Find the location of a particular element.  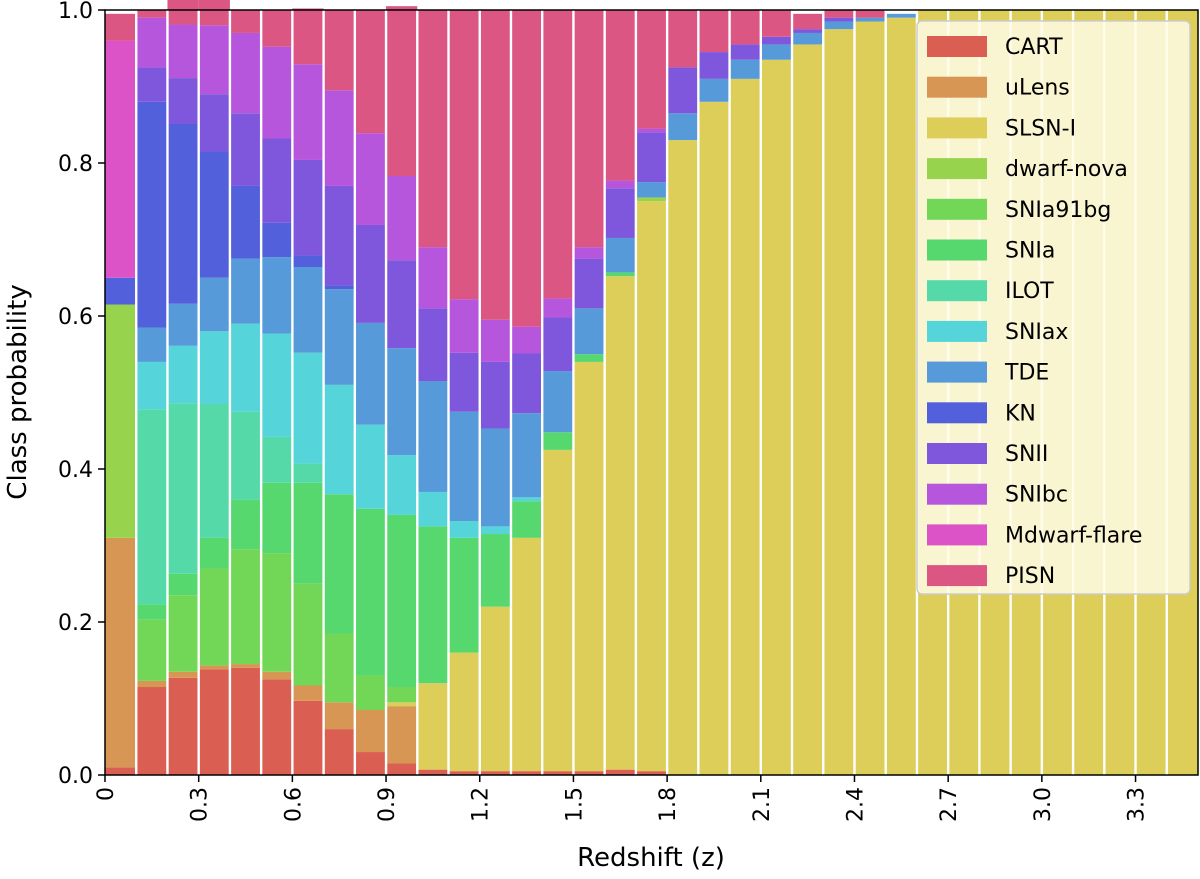

legend-swatch-snia91bg is located at coordinates (957, 209).